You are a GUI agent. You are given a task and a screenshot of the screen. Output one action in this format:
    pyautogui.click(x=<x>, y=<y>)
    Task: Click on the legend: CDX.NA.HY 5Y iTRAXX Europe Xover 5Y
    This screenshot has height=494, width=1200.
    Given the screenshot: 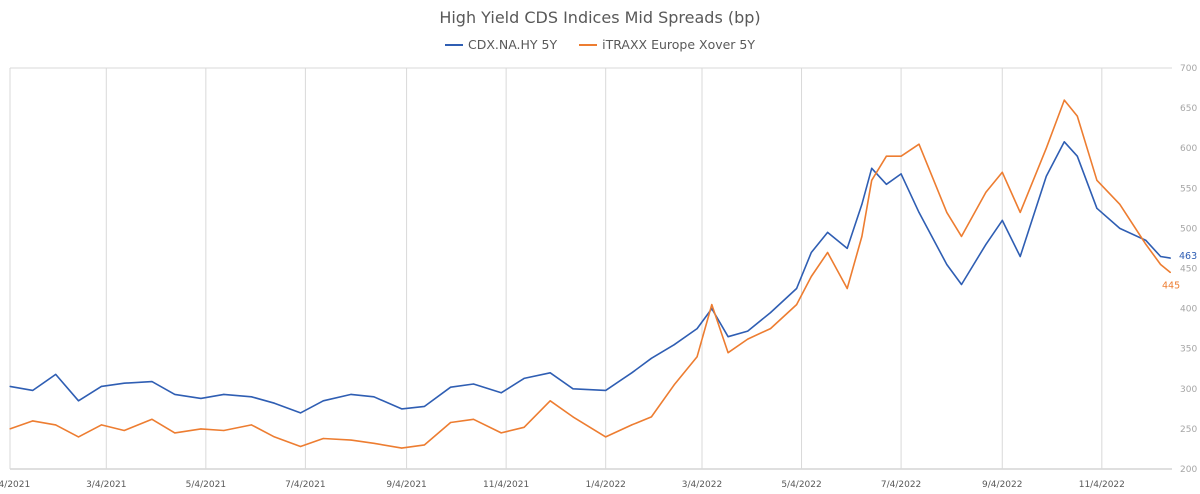 What is the action you would take?
    pyautogui.click(x=600, y=44)
    